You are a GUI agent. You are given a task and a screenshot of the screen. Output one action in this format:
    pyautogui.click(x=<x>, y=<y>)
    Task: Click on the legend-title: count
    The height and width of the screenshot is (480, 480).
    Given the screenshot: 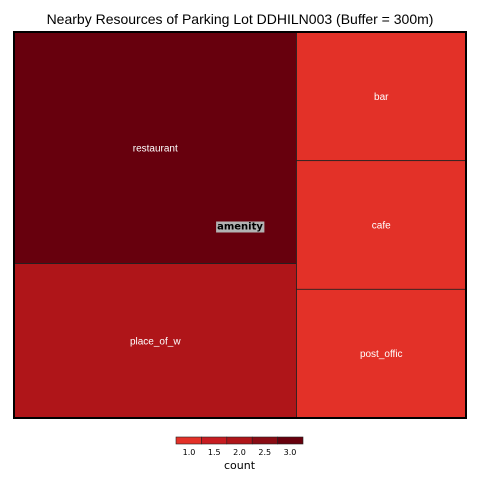 What is the action you would take?
    pyautogui.click(x=240, y=465)
    